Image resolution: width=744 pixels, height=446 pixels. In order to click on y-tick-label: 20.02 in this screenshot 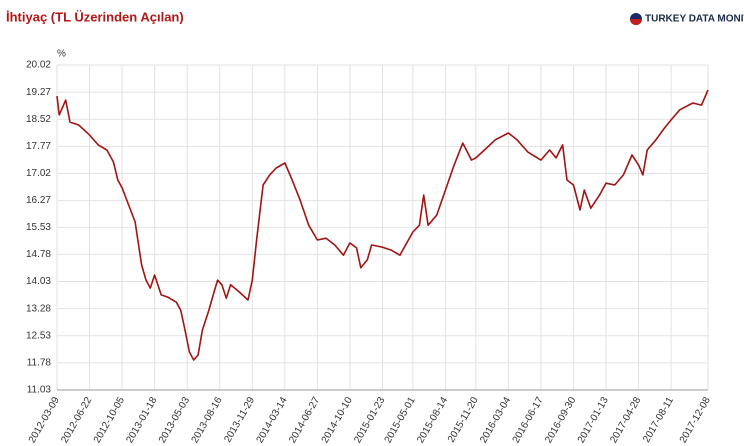, I will do `click(38, 65)`.